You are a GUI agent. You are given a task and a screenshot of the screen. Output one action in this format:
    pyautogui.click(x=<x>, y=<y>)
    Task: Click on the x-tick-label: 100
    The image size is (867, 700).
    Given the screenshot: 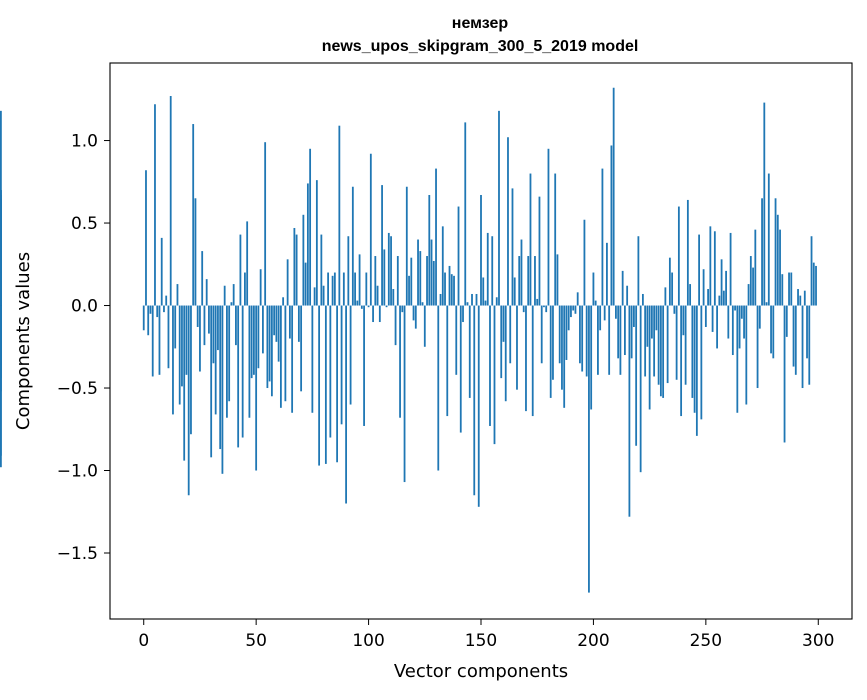 What is the action you would take?
    pyautogui.click(x=368, y=641)
    